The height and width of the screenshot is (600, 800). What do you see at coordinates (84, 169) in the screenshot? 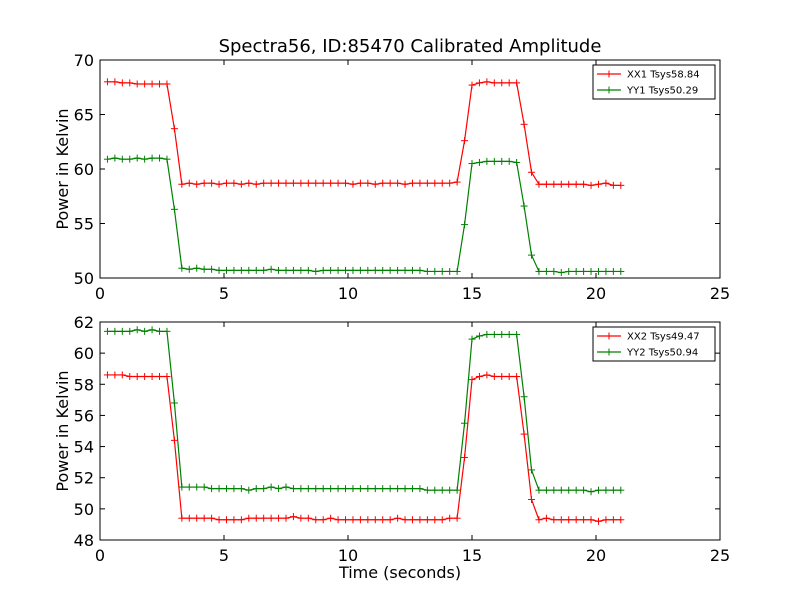
I see `y-tick-label: 60` at bounding box center [84, 169].